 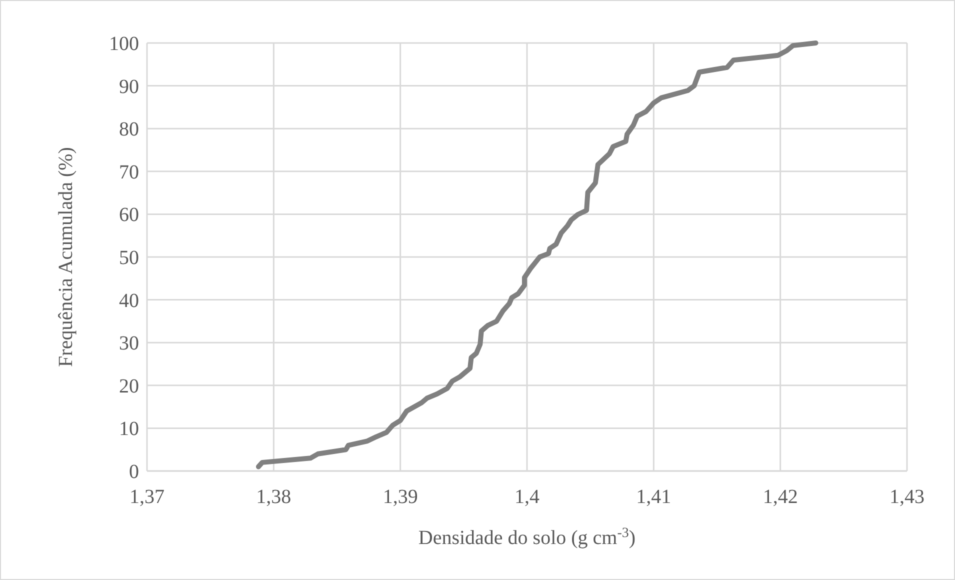 I want to click on y-tick-label: 70, so click(x=129, y=172).